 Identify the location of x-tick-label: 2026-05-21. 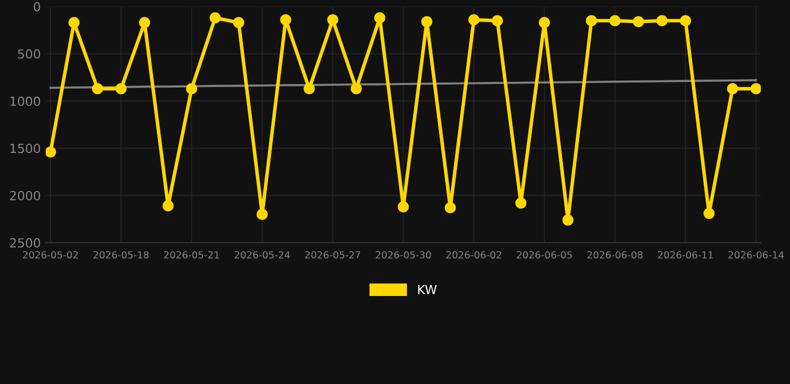
(191, 255).